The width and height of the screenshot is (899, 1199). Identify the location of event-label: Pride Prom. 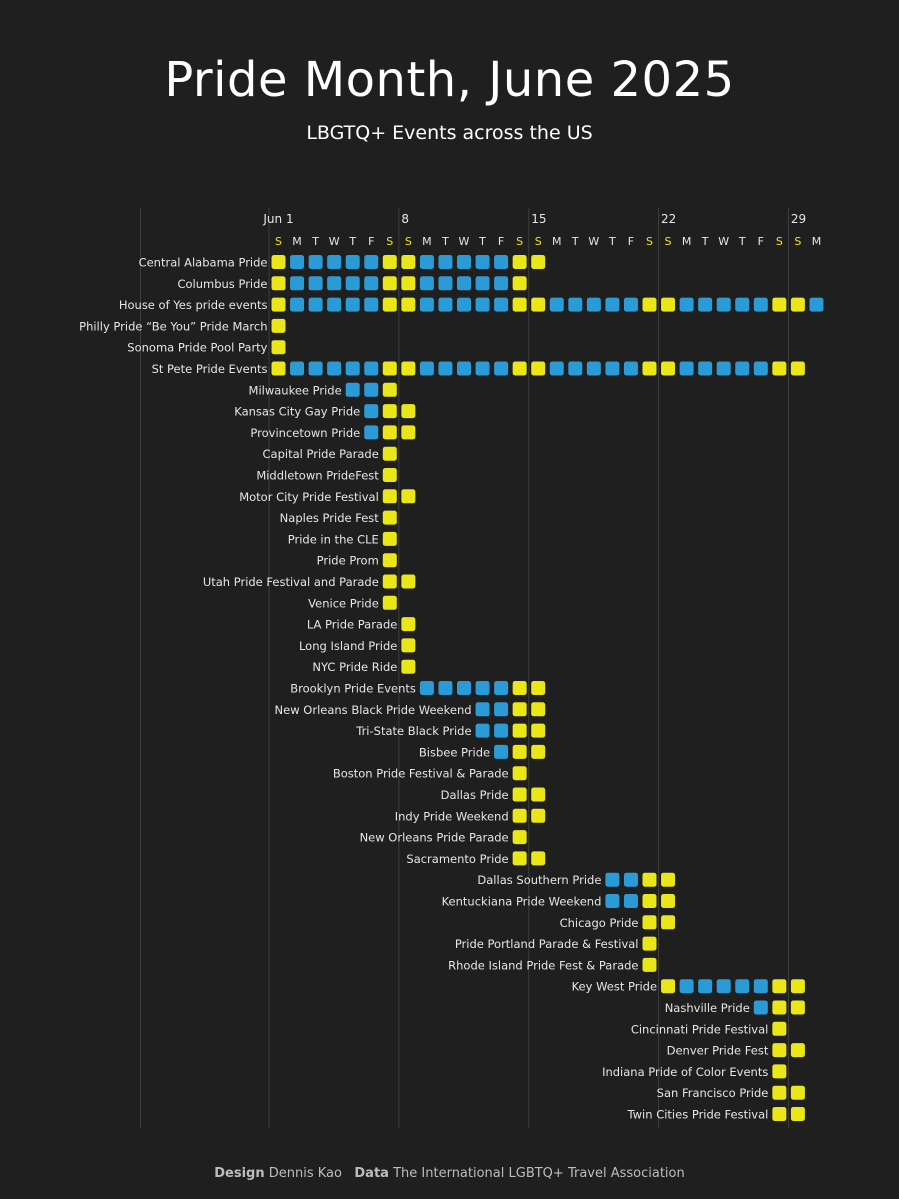
(348, 561).